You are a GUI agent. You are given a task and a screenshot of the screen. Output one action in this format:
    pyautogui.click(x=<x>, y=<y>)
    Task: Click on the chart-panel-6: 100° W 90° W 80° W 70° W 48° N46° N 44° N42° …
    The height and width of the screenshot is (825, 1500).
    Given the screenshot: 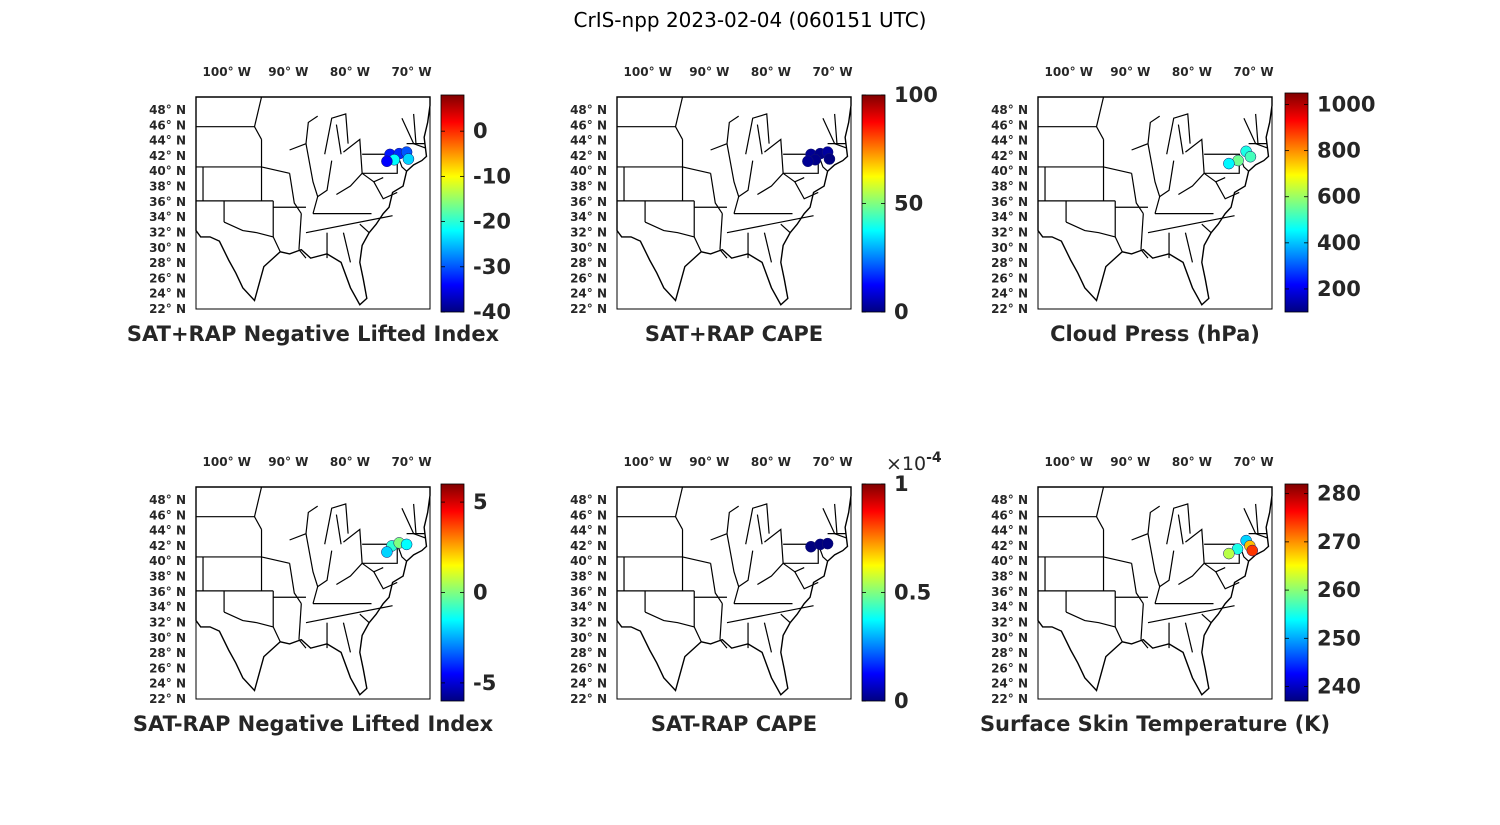 What is the action you would take?
    pyautogui.click(x=1170, y=595)
    